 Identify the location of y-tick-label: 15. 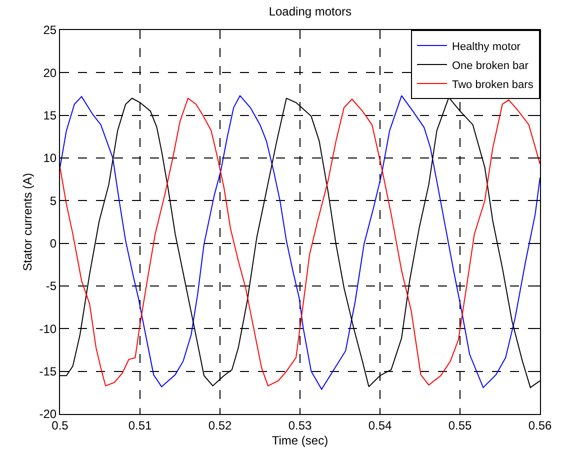
(50, 115).